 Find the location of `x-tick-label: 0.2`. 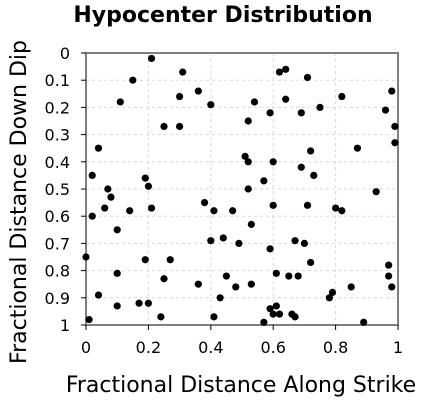

x-tick-label: 0.2 is located at coordinates (148, 347).